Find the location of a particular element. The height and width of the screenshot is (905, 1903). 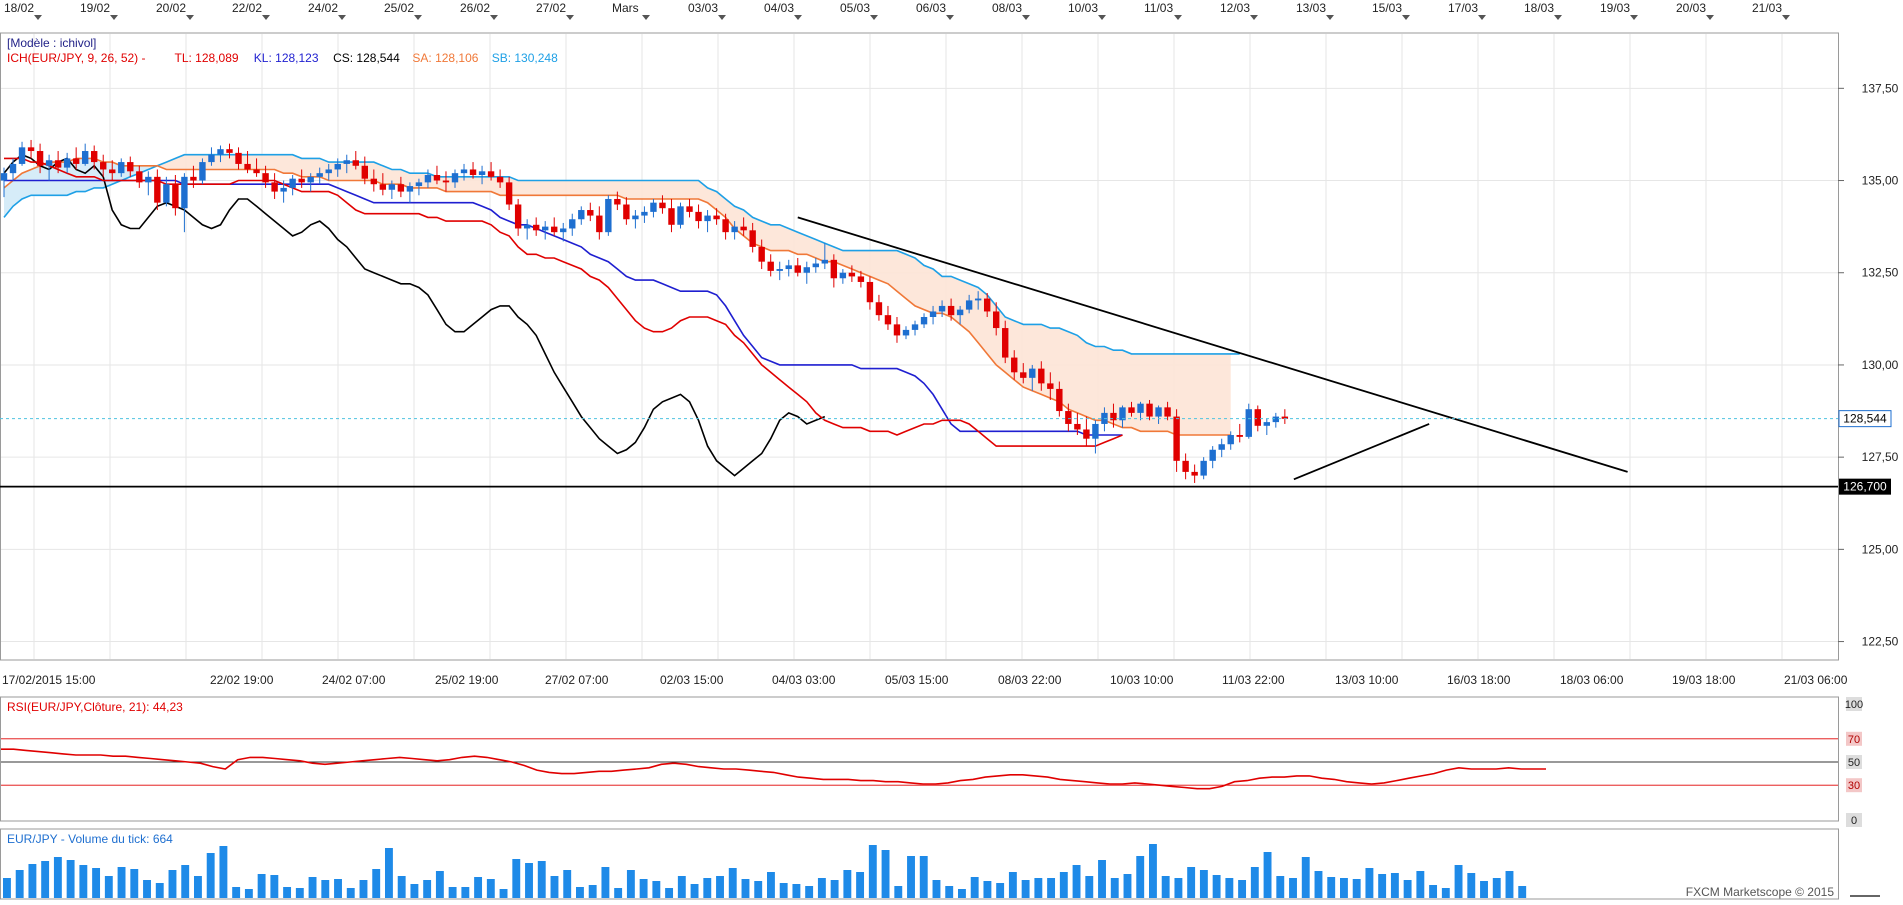

time-axis-label: 27/02 07:00 is located at coordinates (577, 680).